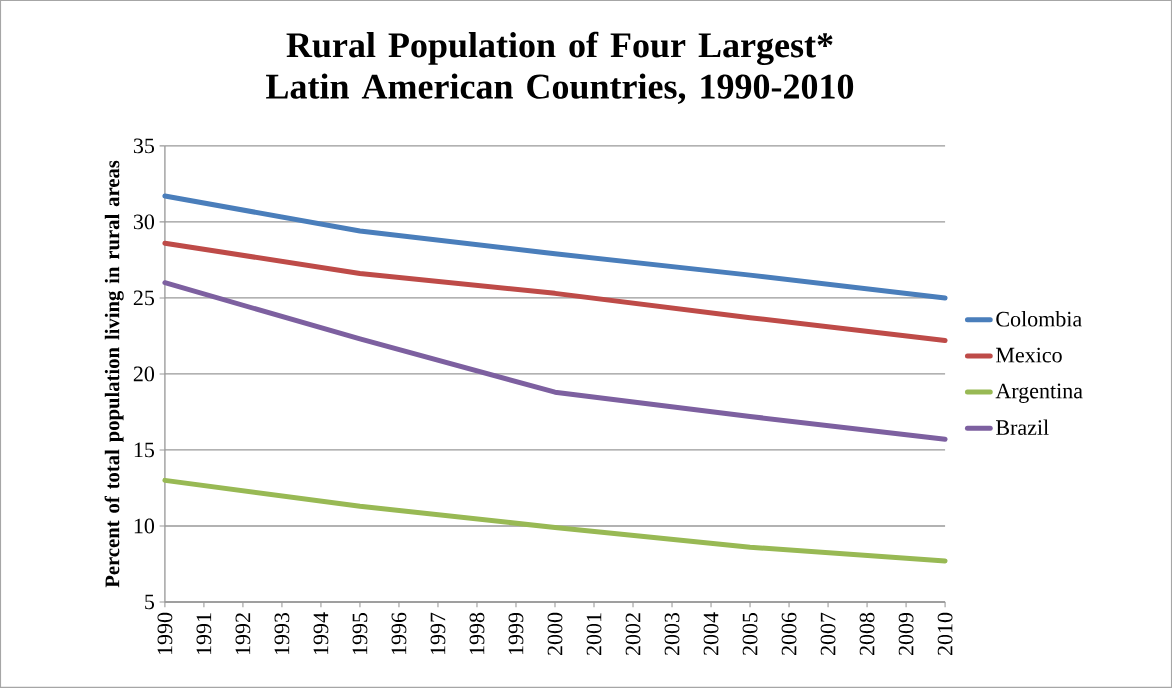  I want to click on x-tick-label: 2006, so click(789, 634).